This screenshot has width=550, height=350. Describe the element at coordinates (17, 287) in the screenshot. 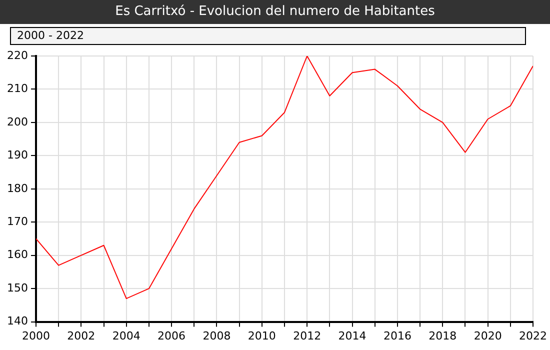

I see `y-tick-label: 150` at that location.